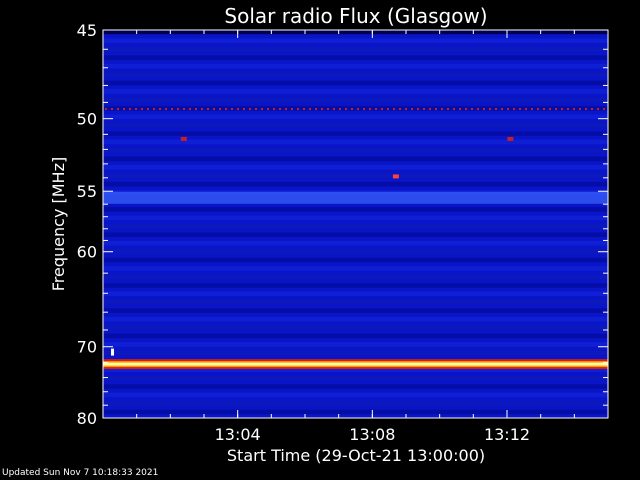 The height and width of the screenshot is (480, 640). I want to click on x-tick-label: 13:12, so click(507, 434).